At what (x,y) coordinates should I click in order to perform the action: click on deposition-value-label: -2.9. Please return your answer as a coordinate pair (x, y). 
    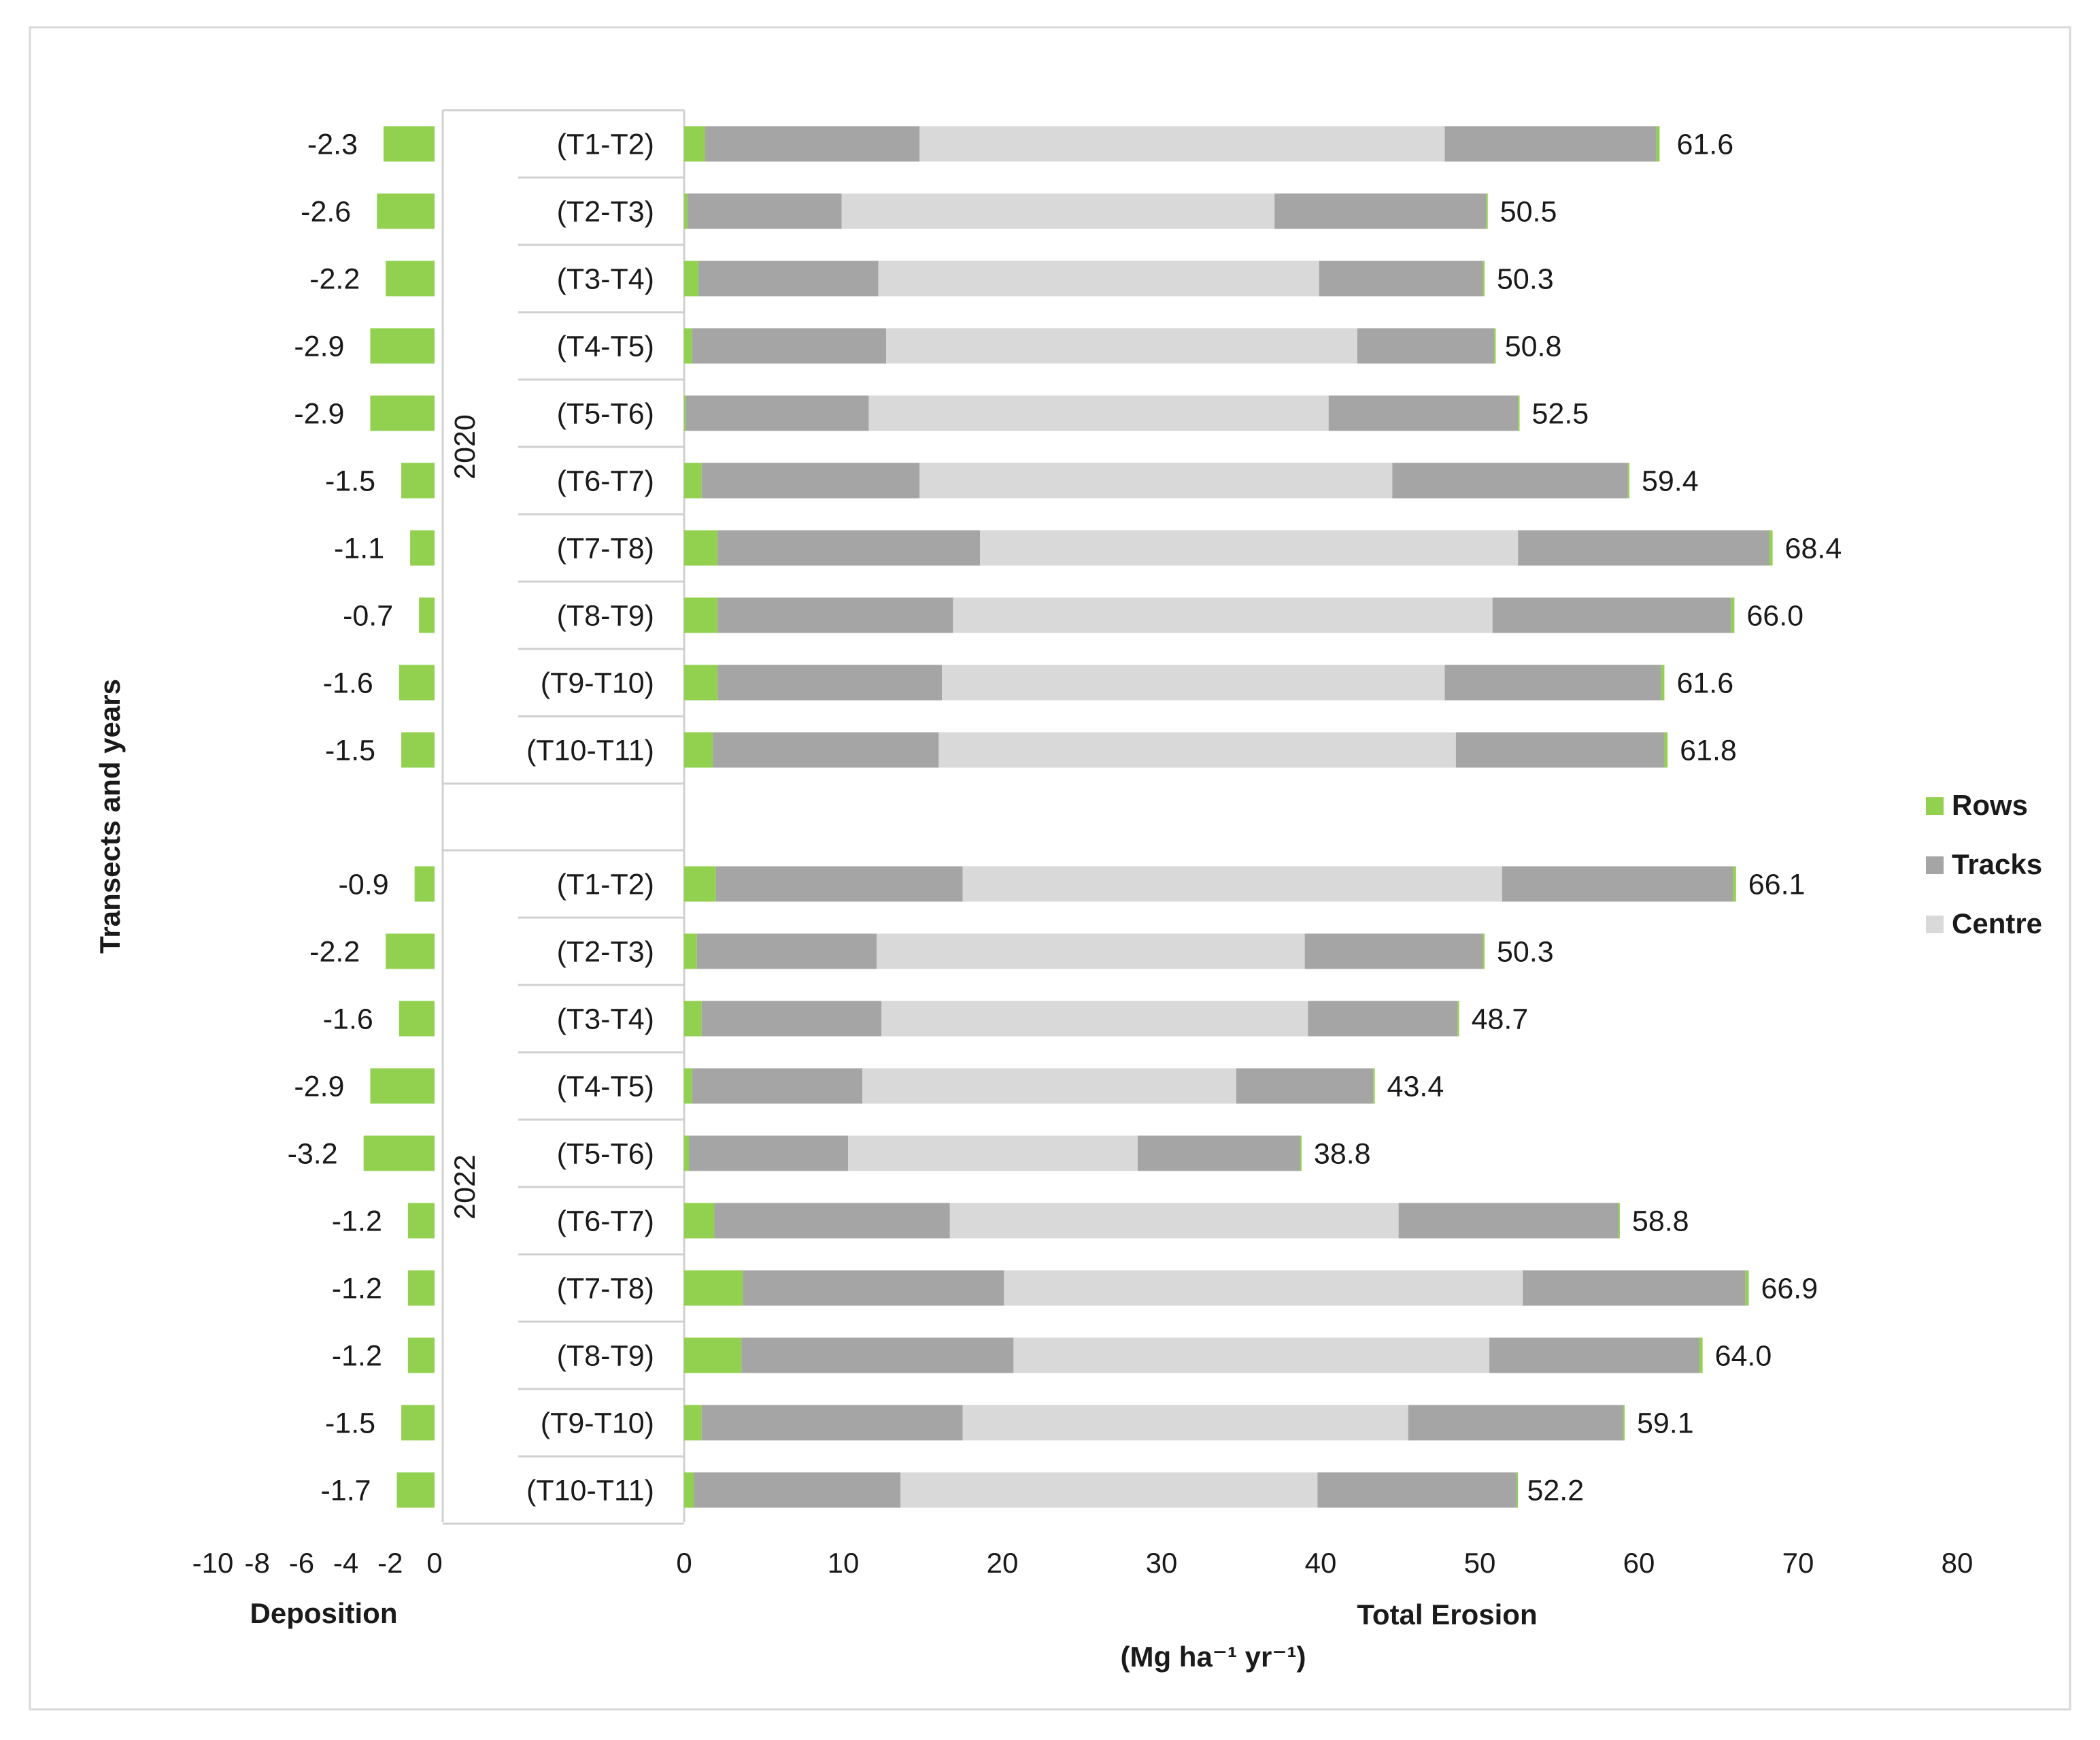
    Looking at the image, I should click on (319, 347).